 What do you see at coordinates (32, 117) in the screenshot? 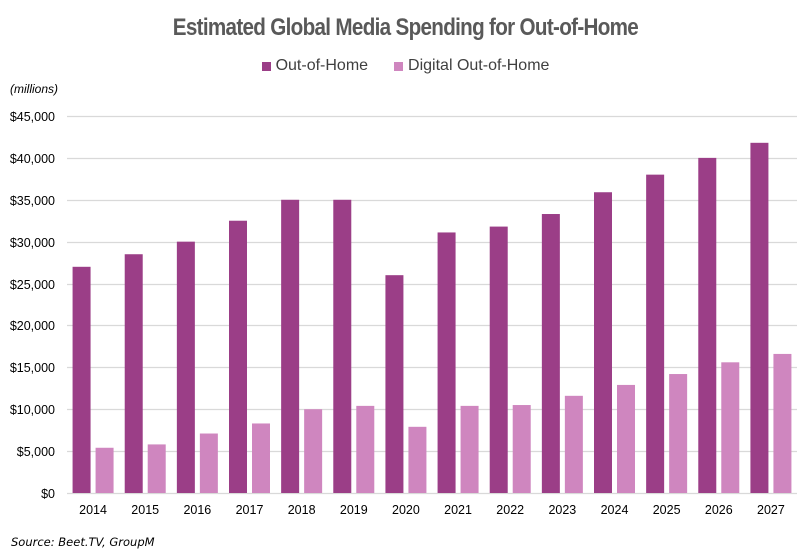
I see `y-tick-label: $45,000` at bounding box center [32, 117].